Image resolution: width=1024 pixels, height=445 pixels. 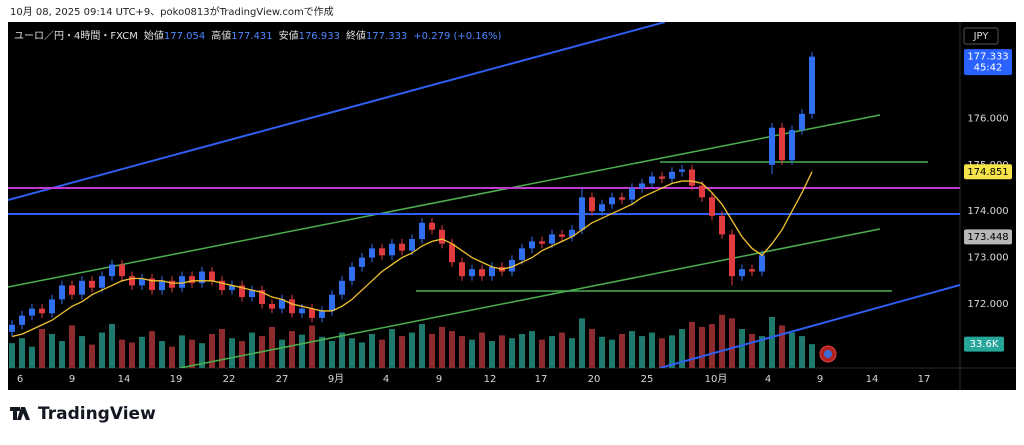 What do you see at coordinates (987, 57) in the screenshot?
I see `price-label: 177.333` at bounding box center [987, 57].